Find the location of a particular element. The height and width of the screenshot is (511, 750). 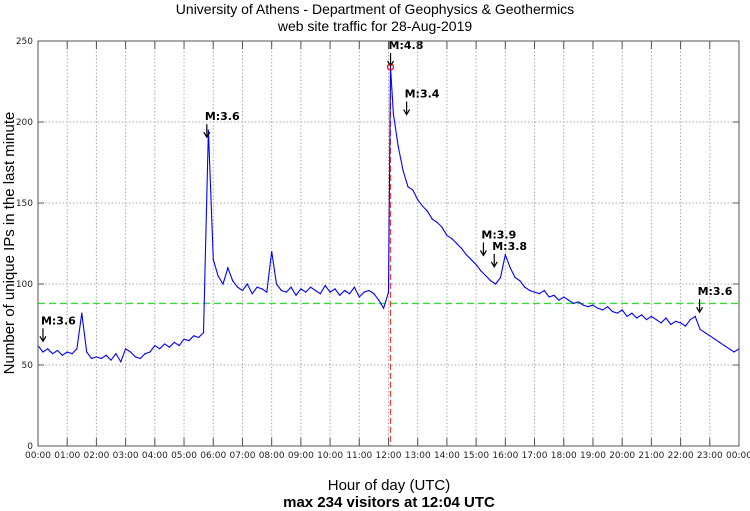

x-tick-label: 03:00 is located at coordinates (126, 456).